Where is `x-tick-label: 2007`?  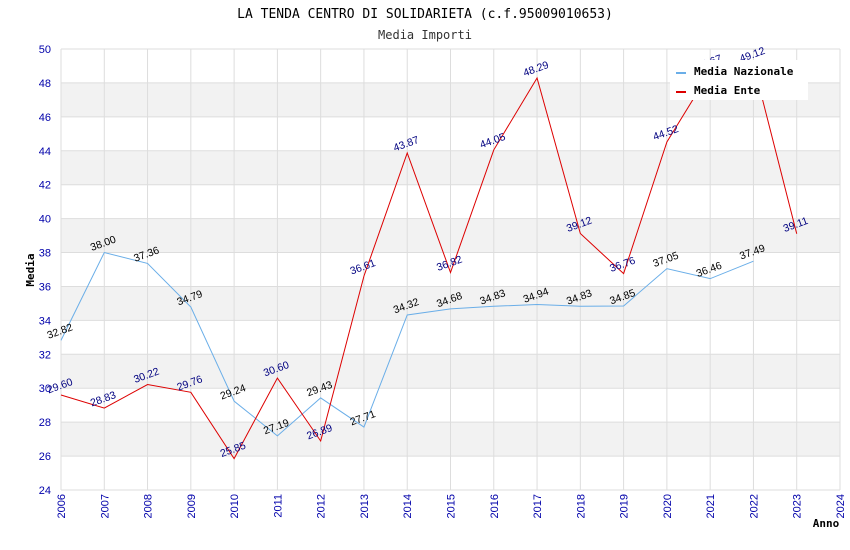 x-tick-label: 2007 is located at coordinates (105, 506).